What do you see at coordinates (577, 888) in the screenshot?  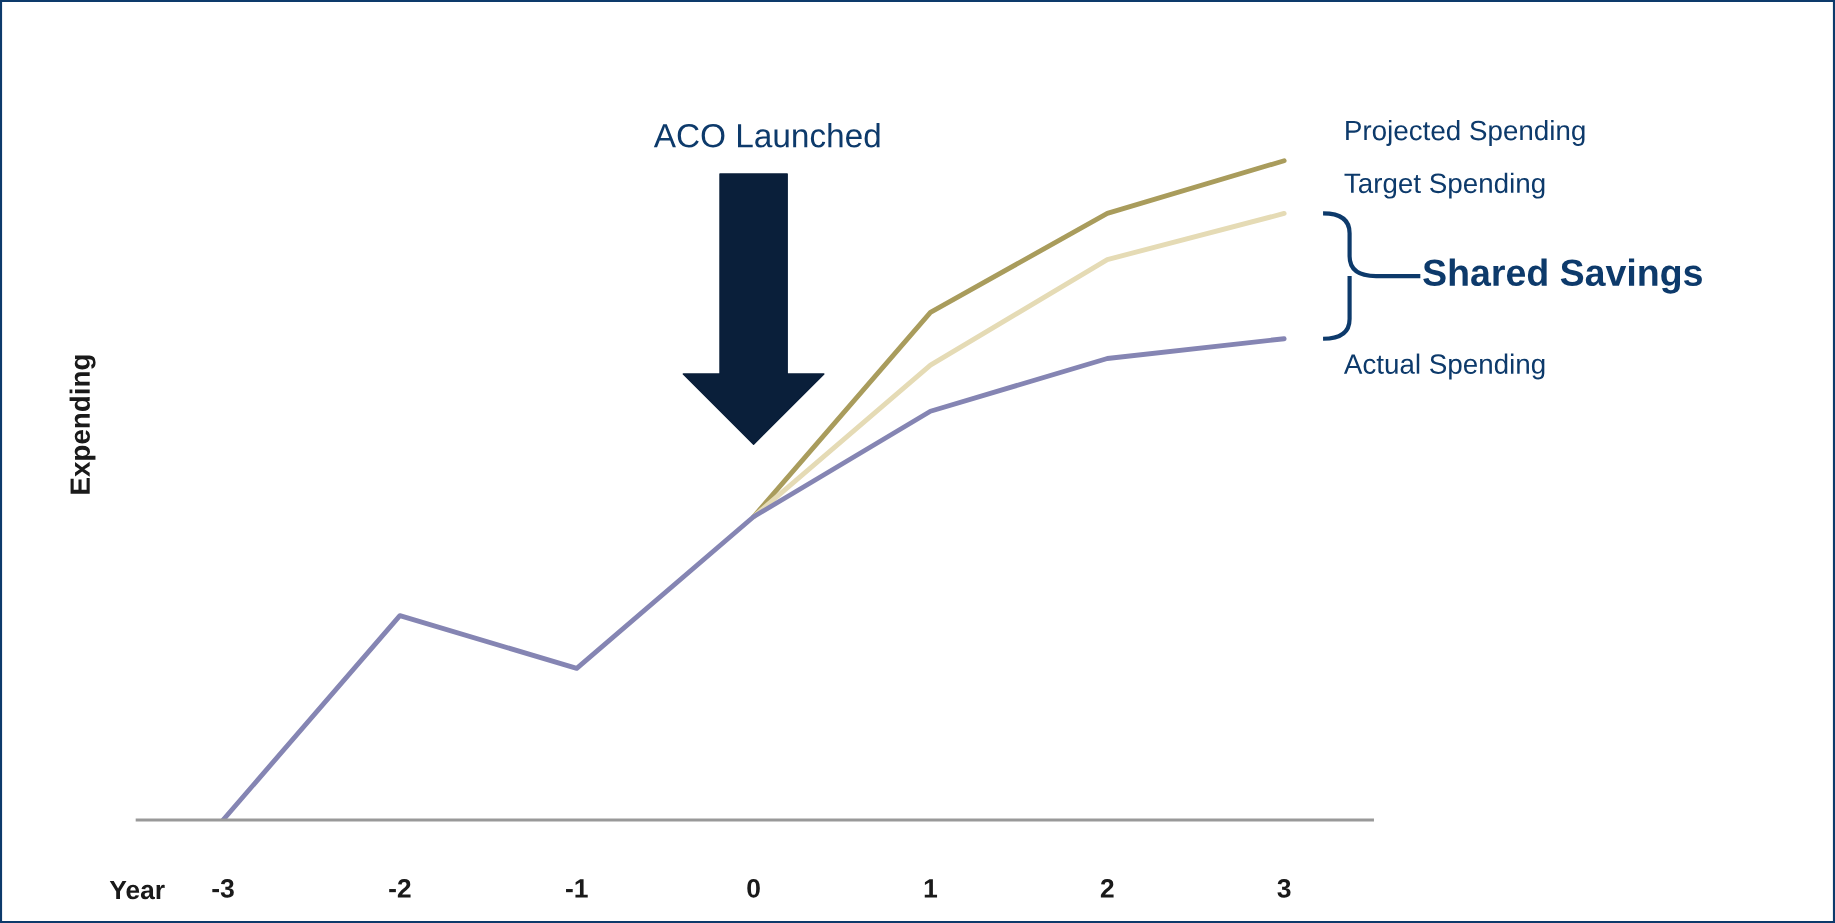 I see `x-tick-label: -1` at bounding box center [577, 888].